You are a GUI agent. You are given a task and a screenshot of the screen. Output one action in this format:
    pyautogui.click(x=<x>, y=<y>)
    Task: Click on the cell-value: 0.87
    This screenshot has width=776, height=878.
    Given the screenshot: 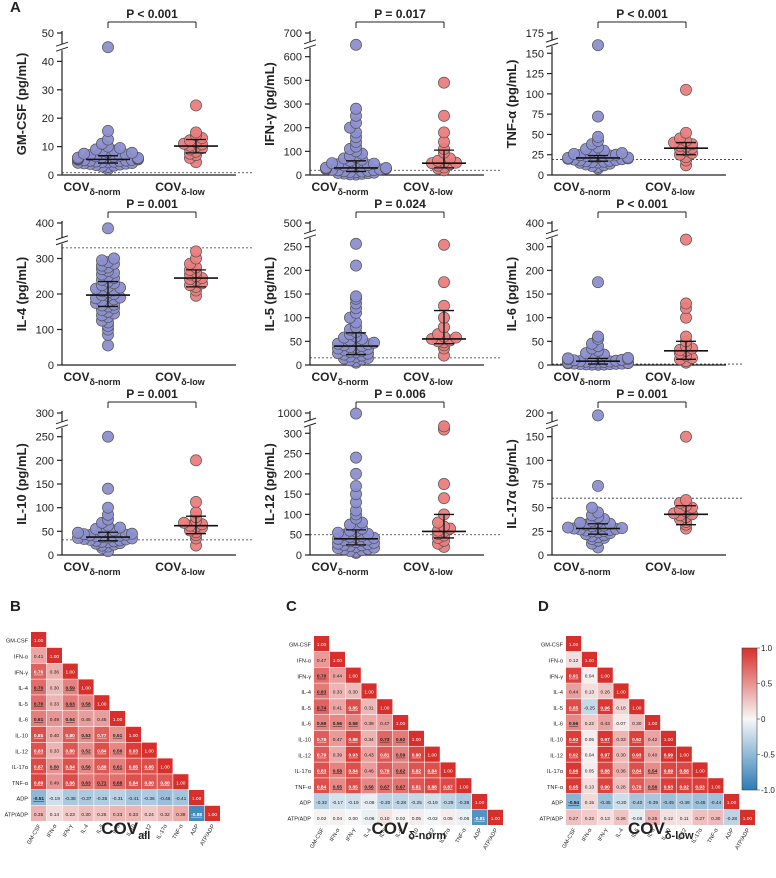 What is the action you would take?
    pyautogui.click(x=448, y=787)
    